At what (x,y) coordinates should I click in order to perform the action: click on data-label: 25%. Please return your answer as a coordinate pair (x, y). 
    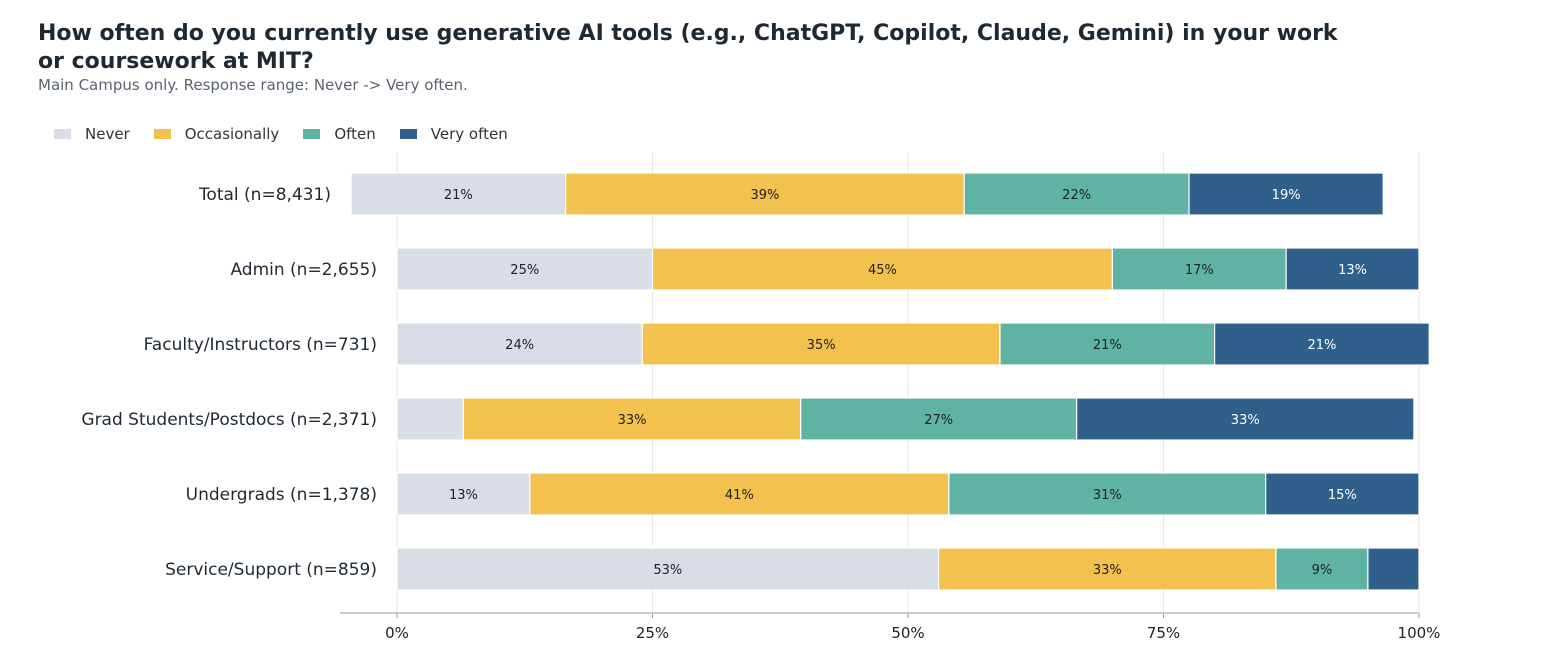
    Looking at the image, I should click on (524, 270).